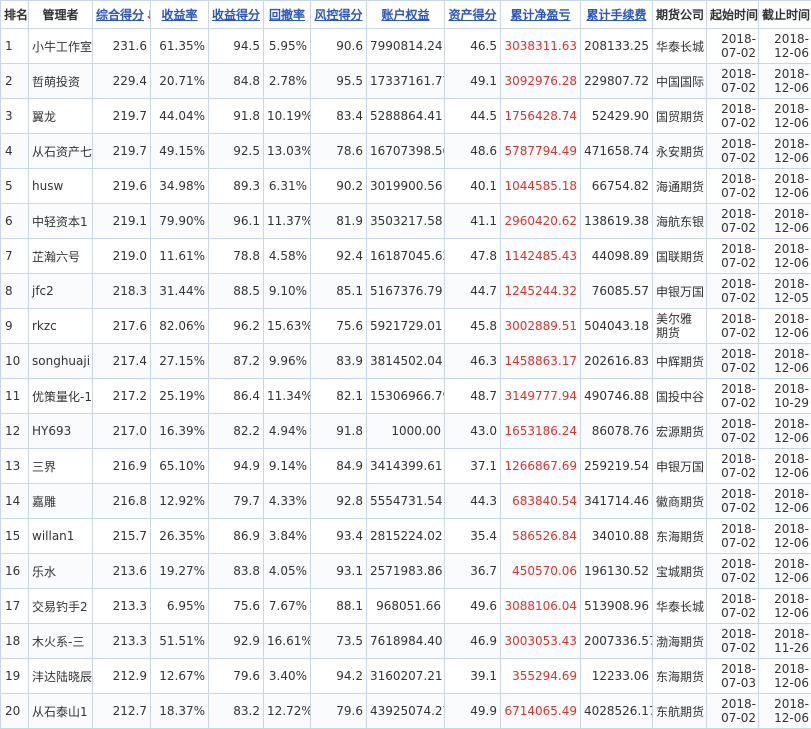 The image size is (811, 729). What do you see at coordinates (61, 431) in the screenshot?
I see `manager-link: HY693` at bounding box center [61, 431].